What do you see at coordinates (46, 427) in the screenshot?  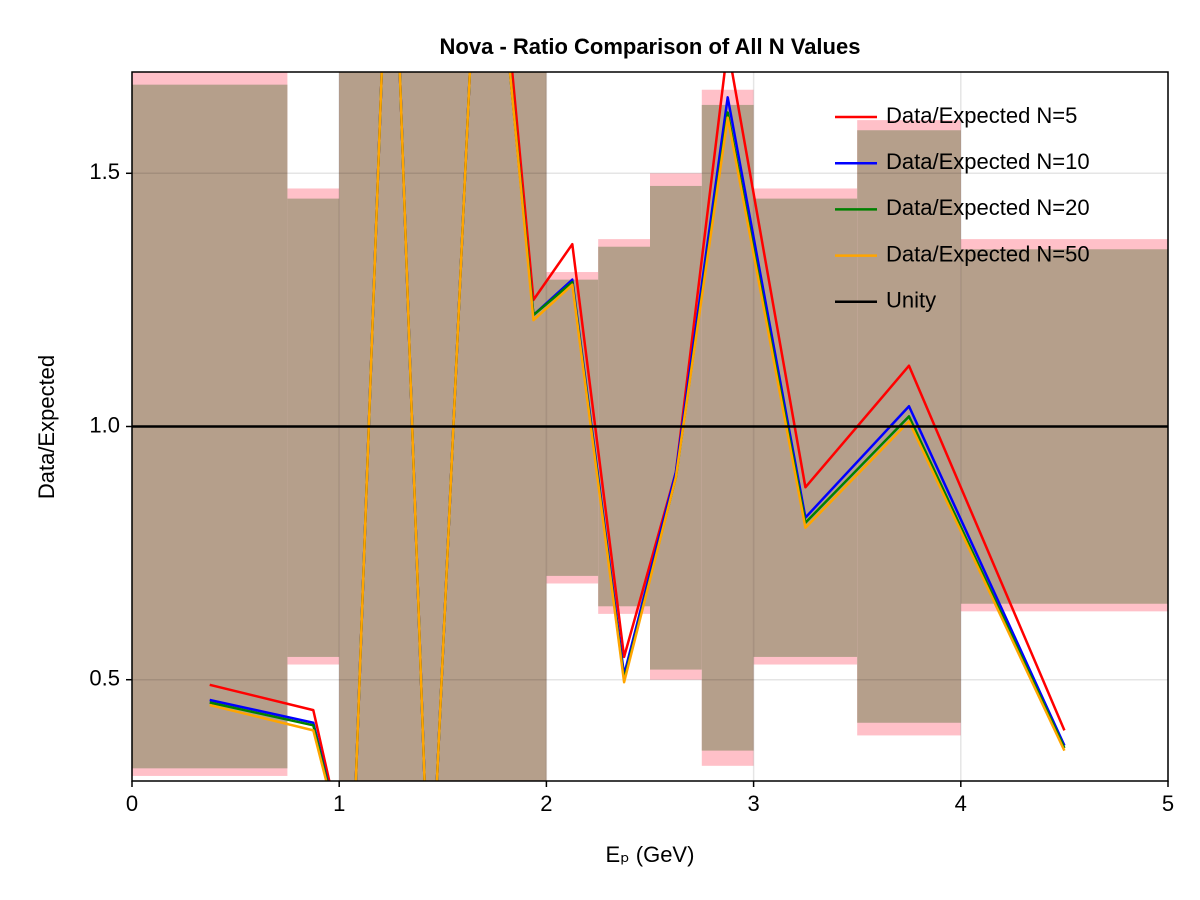 I see `y-axis-label: Data/Expected` at bounding box center [46, 427].